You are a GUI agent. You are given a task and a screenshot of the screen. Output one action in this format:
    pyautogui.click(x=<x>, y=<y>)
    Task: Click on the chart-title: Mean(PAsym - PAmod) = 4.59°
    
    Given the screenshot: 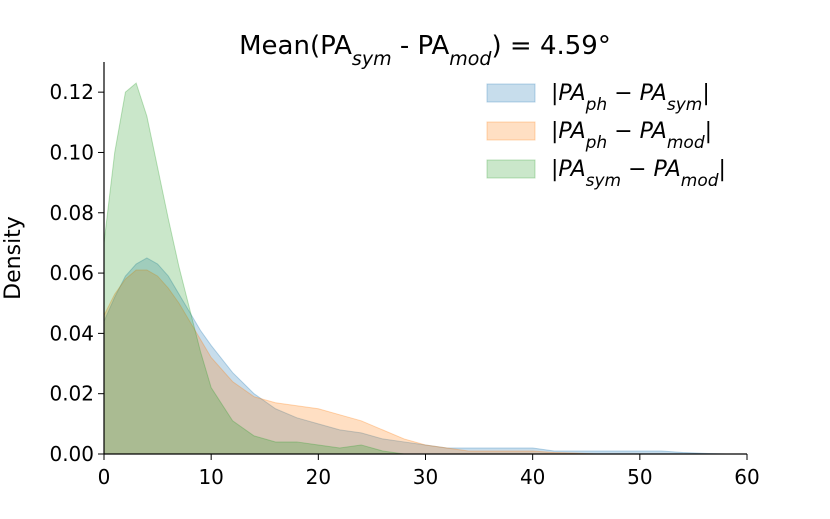 What is the action you would take?
    pyautogui.click(x=425, y=50)
    